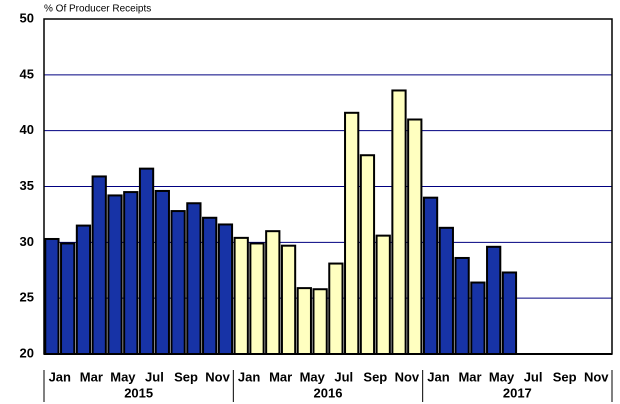  I want to click on year-label: 2016, so click(328, 392).